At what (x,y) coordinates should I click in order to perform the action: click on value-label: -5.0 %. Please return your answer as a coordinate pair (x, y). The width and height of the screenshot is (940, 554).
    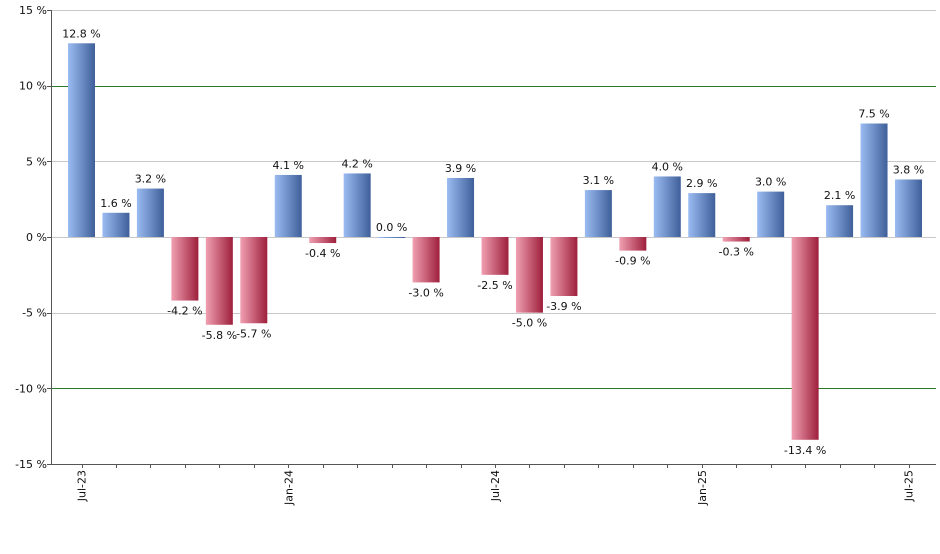
    Looking at the image, I should click on (529, 323).